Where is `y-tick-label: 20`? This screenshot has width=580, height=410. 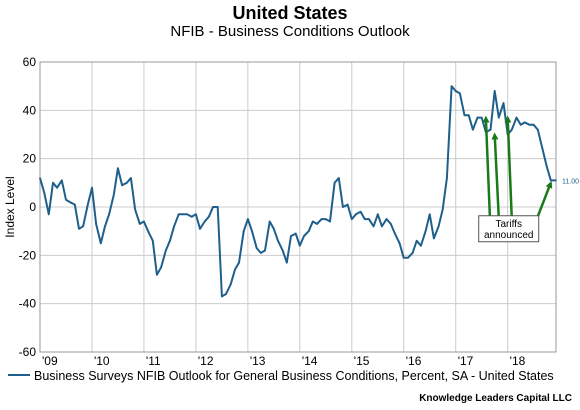 y-tick-label: 20 is located at coordinates (30, 159).